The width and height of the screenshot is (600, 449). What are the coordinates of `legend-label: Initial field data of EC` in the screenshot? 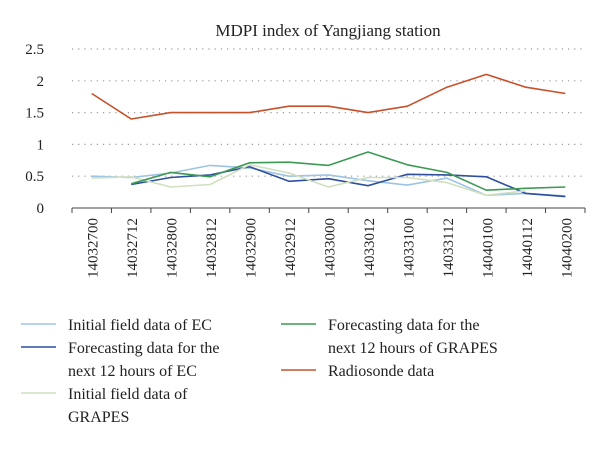 It's located at (140, 325).